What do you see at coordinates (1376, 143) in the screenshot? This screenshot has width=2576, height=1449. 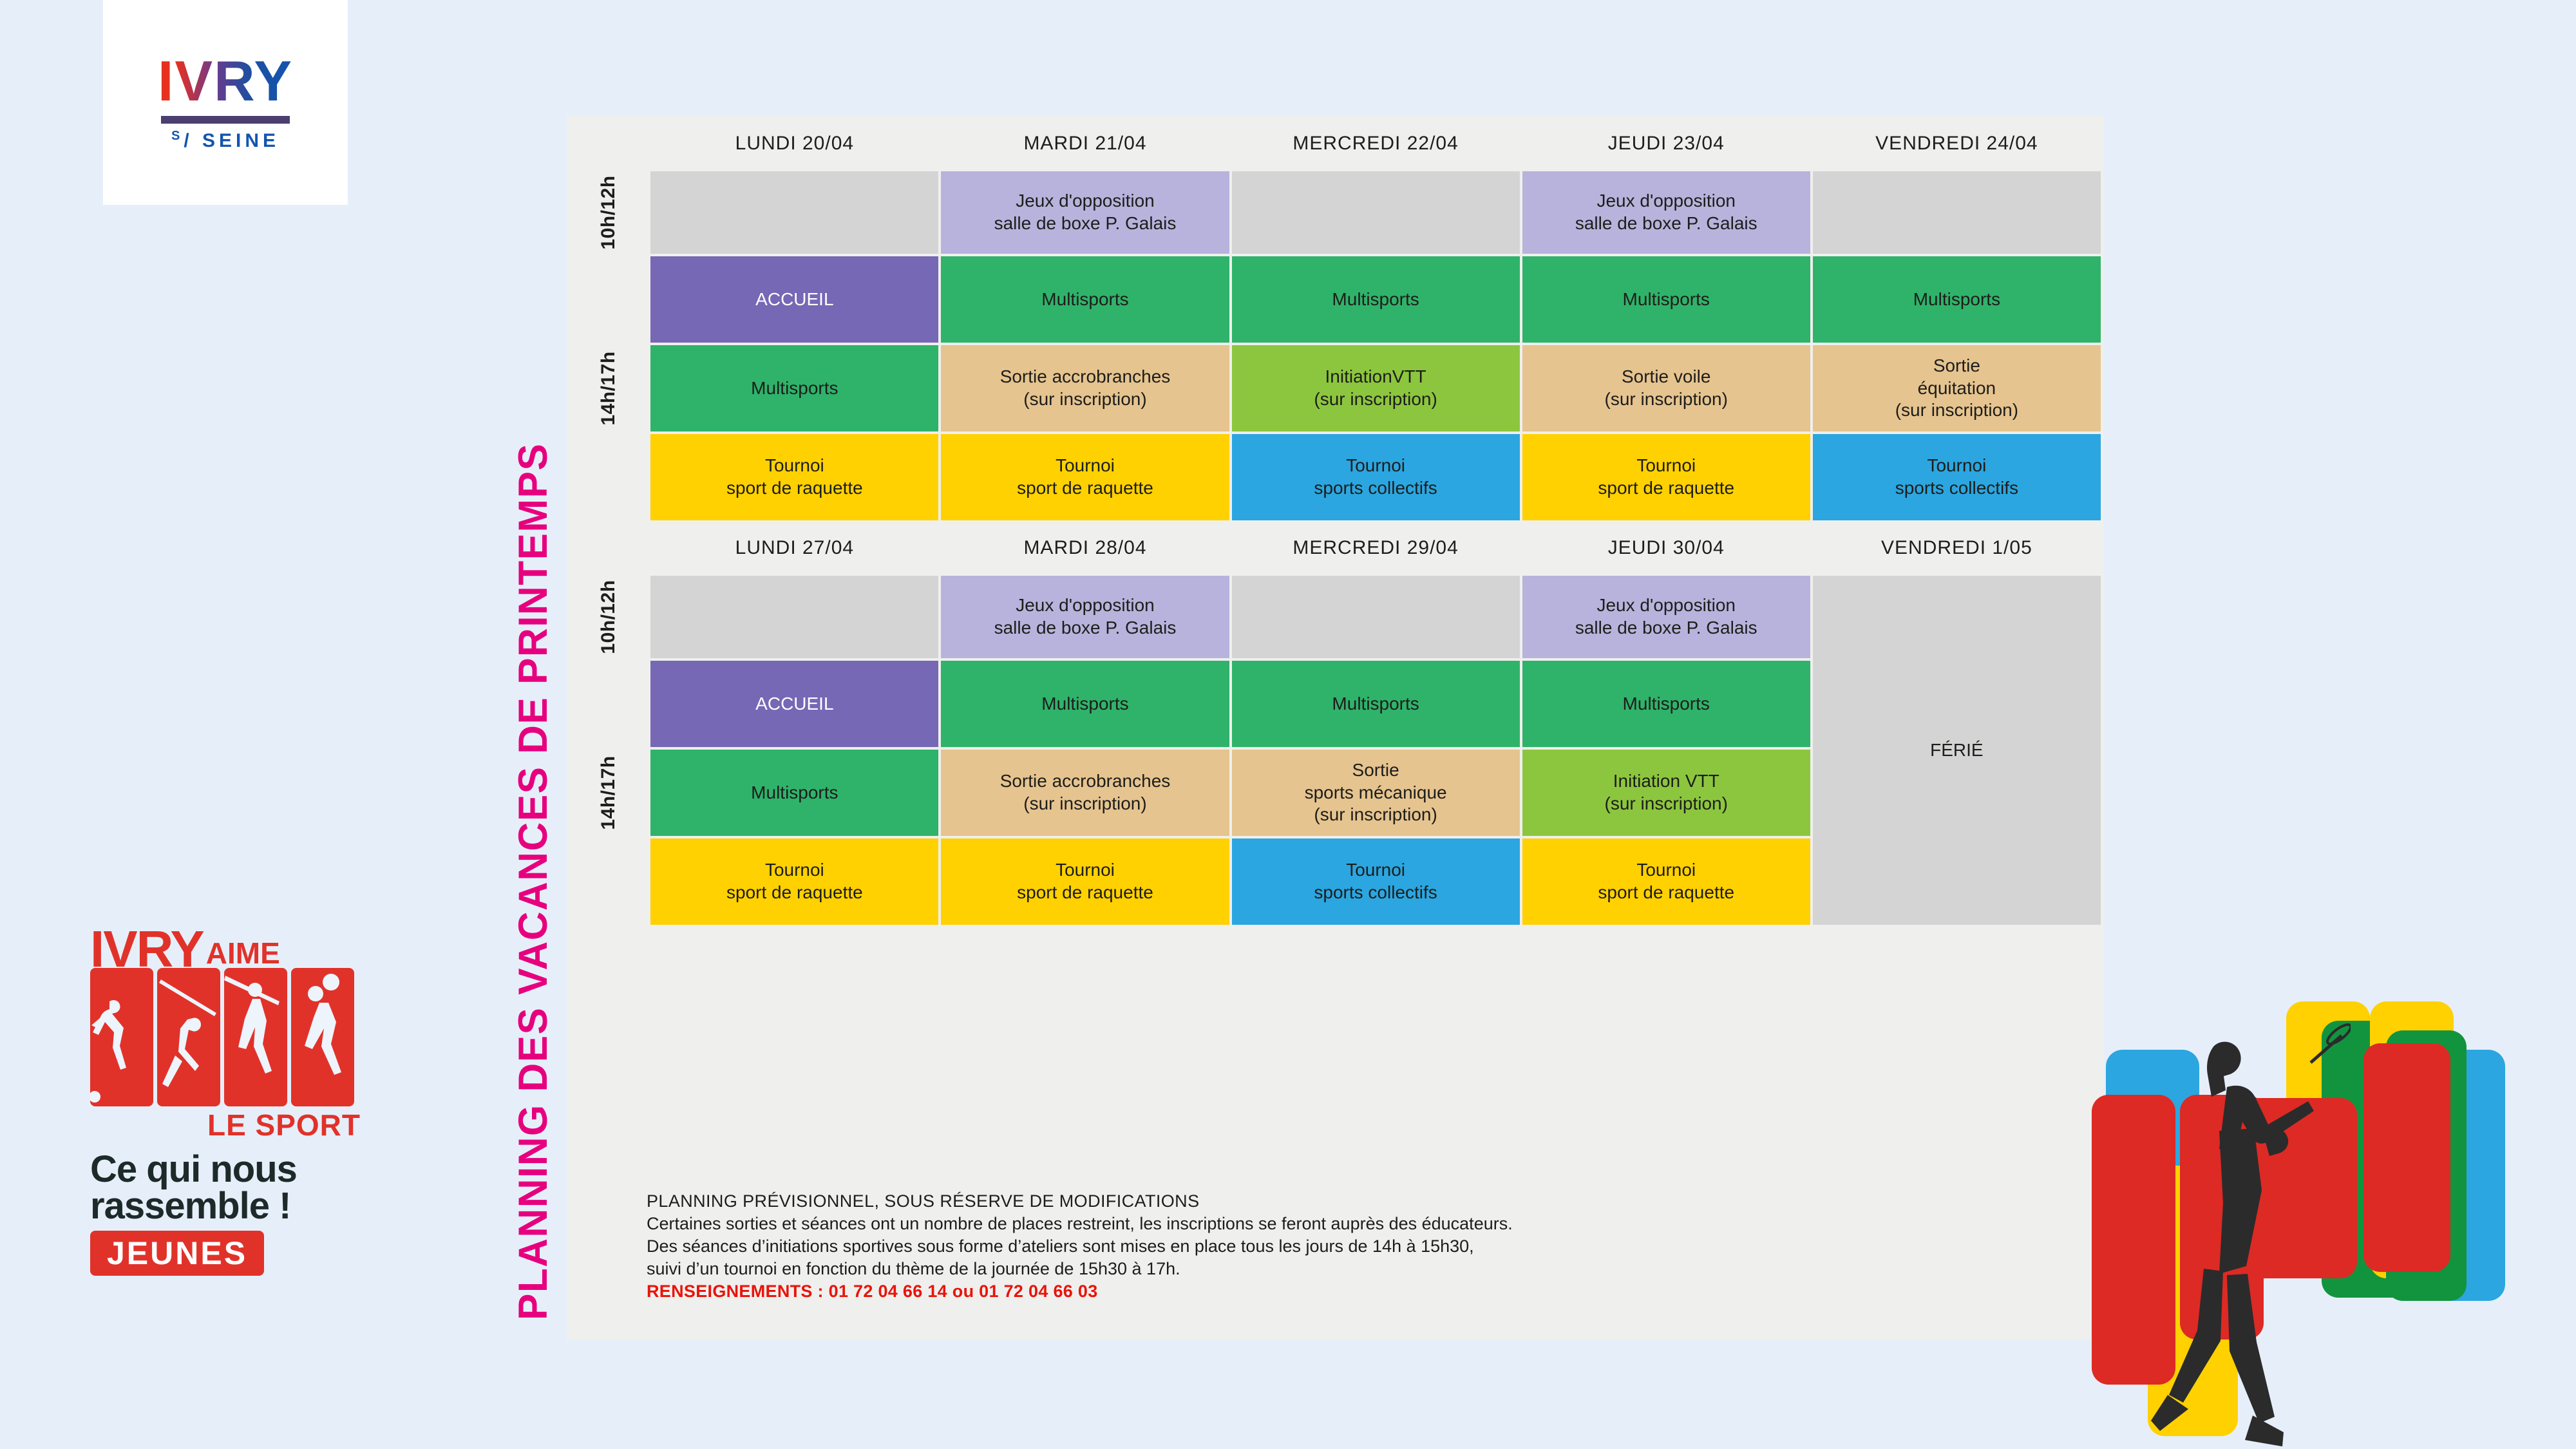 I see `day-header-w1-2: MERCREDI 22/04` at bounding box center [1376, 143].